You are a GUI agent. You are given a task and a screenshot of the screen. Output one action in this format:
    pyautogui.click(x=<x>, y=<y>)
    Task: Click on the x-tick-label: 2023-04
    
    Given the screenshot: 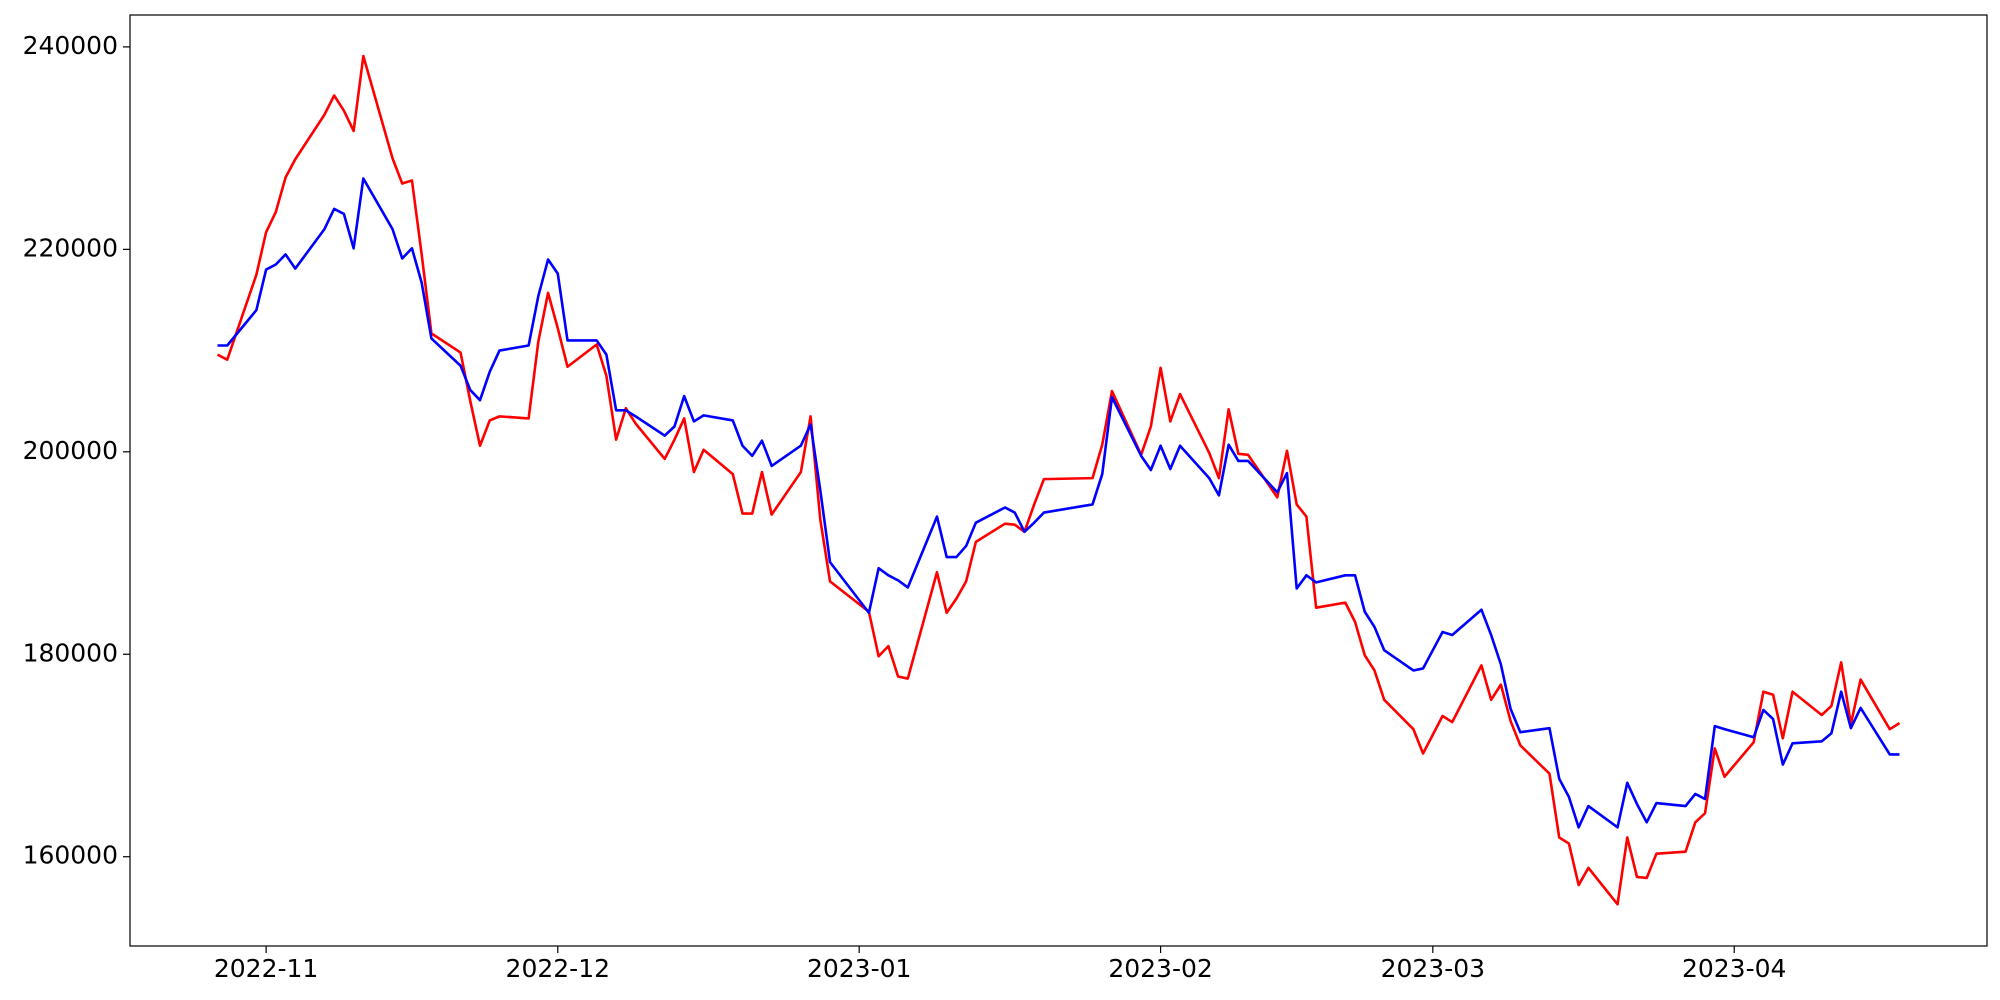 What is the action you would take?
    pyautogui.click(x=1734, y=968)
    